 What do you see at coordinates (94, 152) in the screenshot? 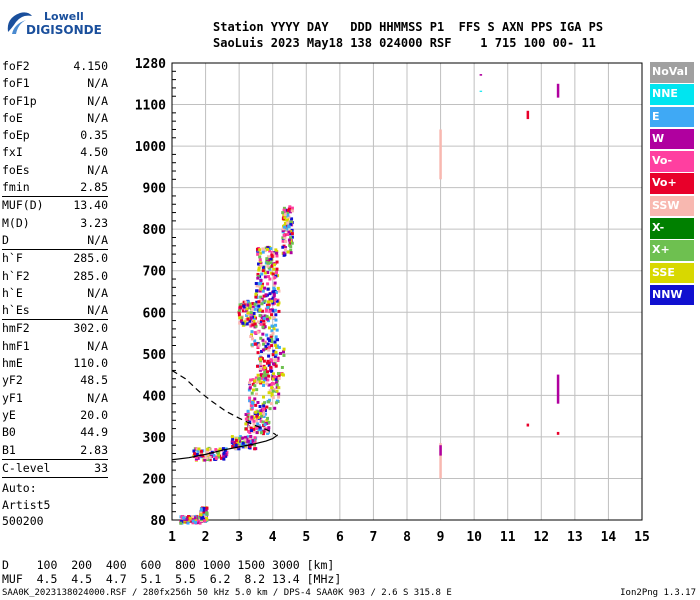
I see `param-value: 4.50` at bounding box center [94, 152].